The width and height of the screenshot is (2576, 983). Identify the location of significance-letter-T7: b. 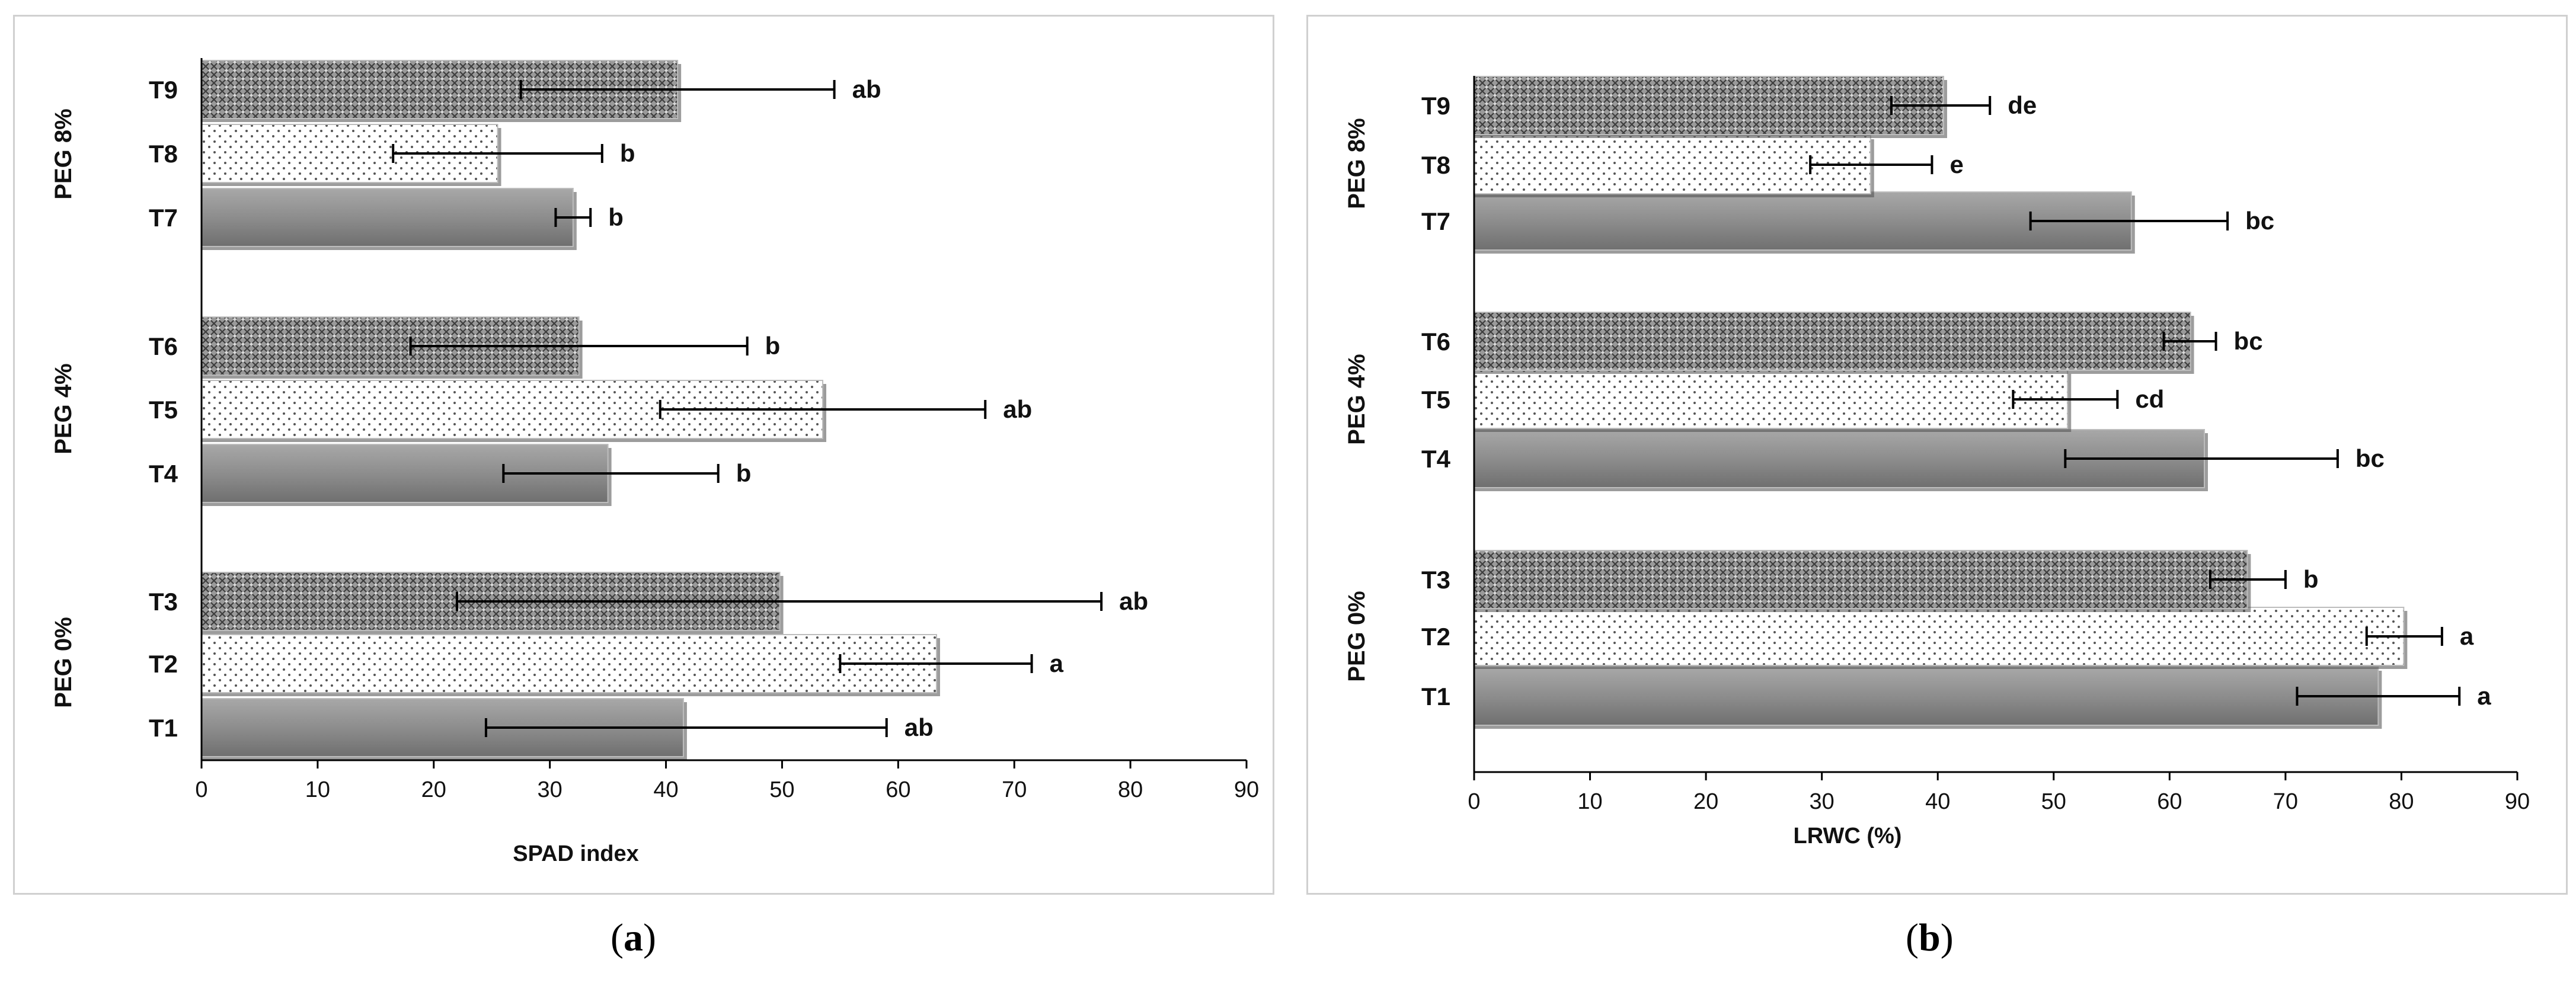
(616, 217).